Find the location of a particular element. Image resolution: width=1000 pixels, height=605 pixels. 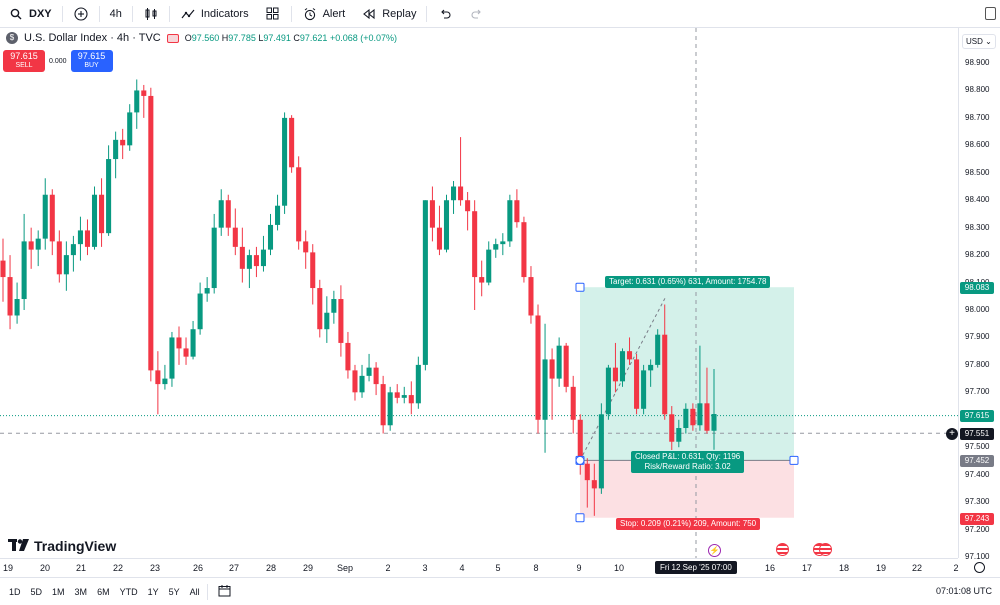

interval-button: 4h is located at coordinates (116, 14).